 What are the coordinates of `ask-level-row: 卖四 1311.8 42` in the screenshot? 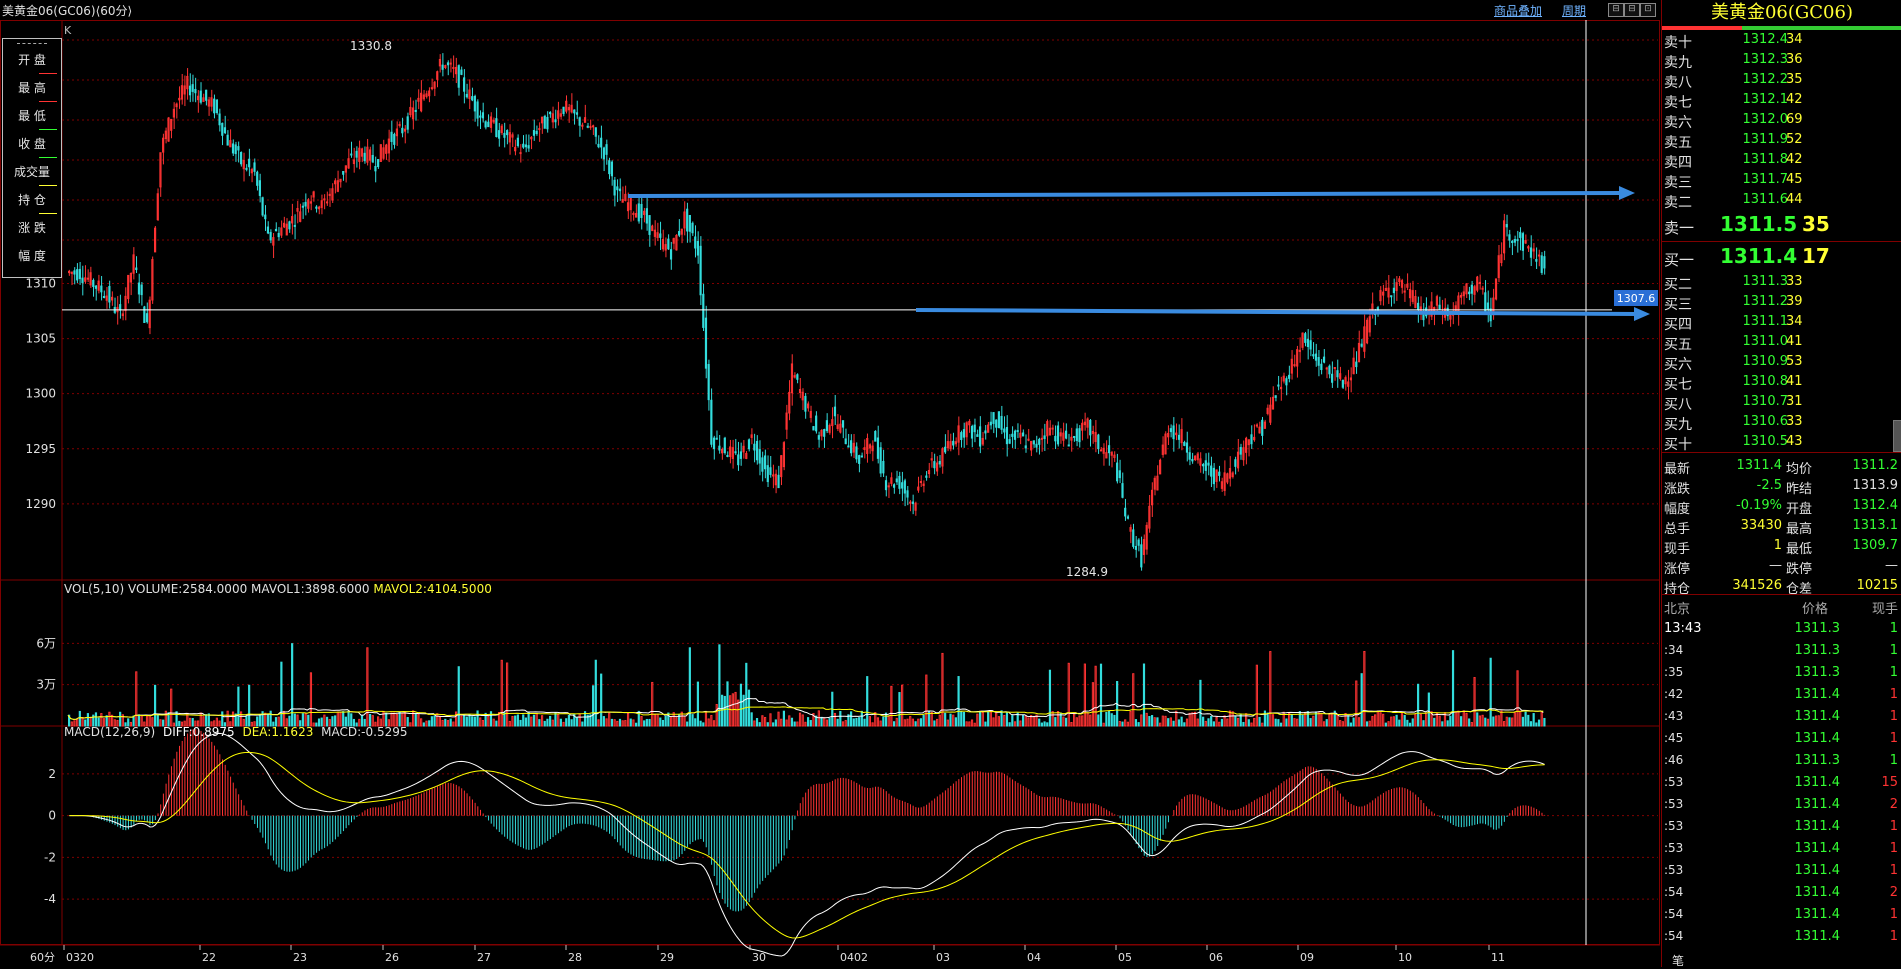 It's located at (1781, 160).